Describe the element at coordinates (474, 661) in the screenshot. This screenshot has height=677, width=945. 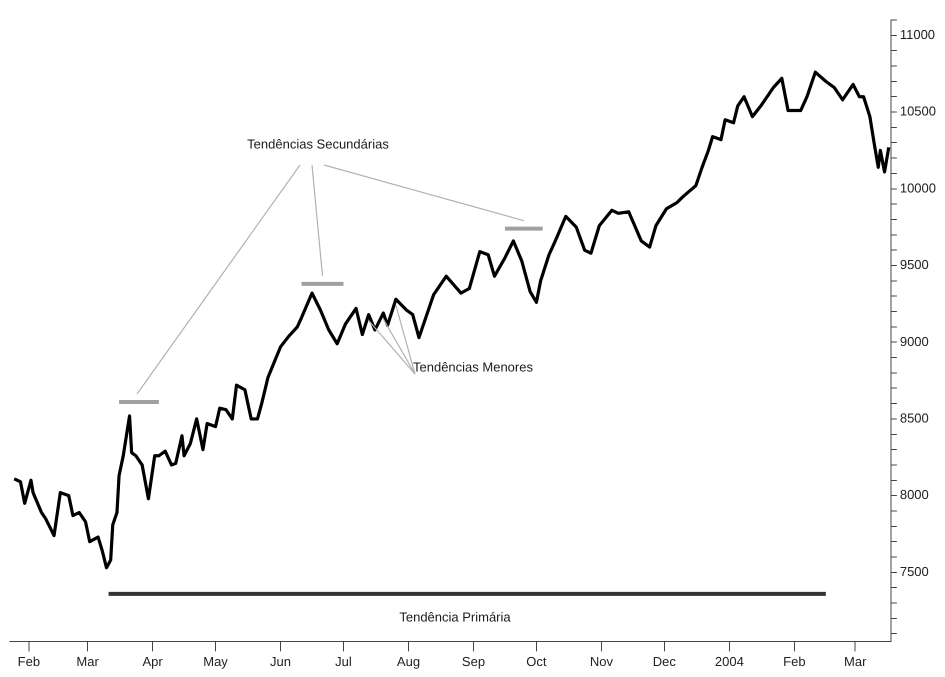
I see `x-tick-label: Sep` at that location.